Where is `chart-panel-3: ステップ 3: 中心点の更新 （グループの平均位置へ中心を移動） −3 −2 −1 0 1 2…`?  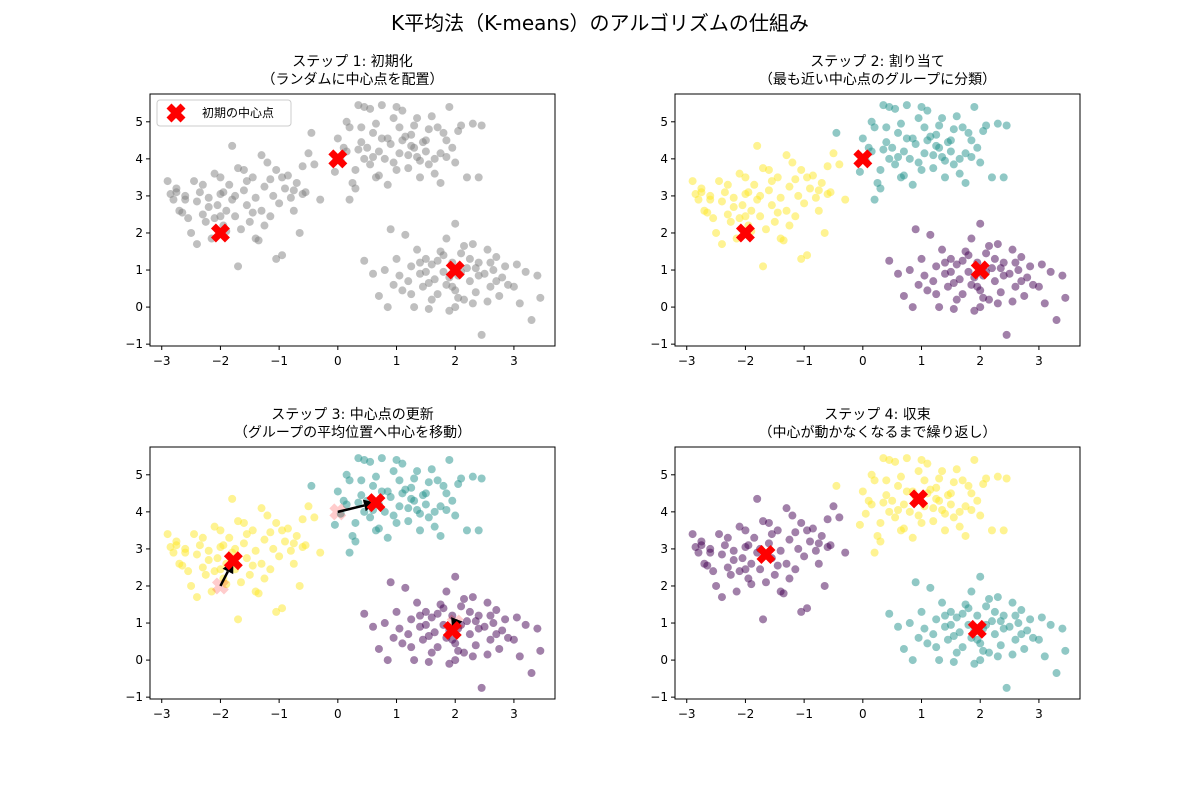 chart-panel-3: ステップ 3: 中心点の更新 （グループの平均位置へ中心を移動） −3 −2 −1 0 1 2… is located at coordinates (340, 564).